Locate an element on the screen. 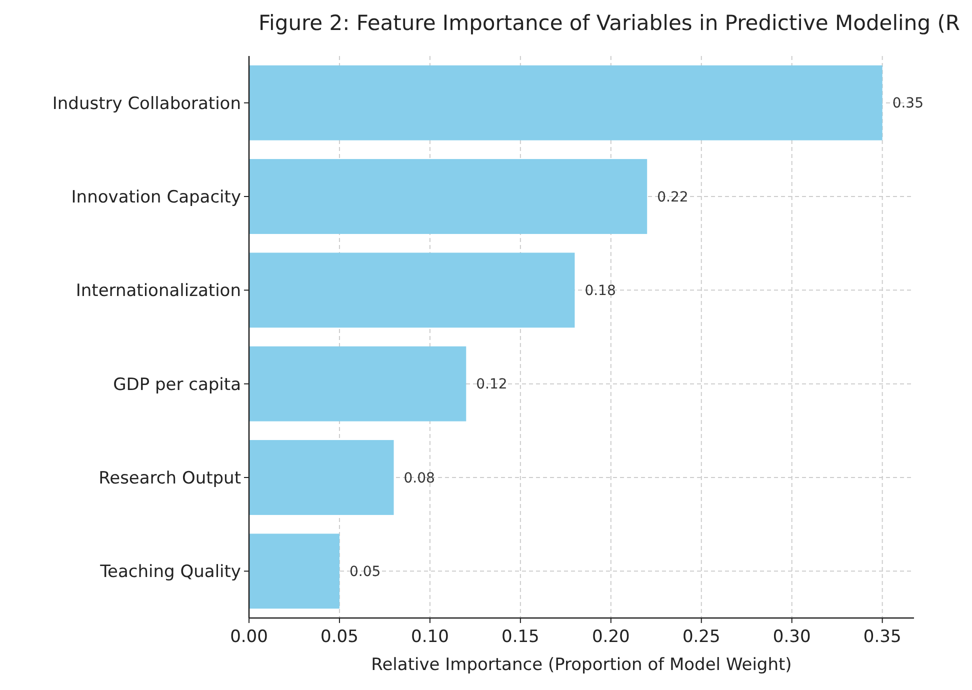  data-label: 0.12 is located at coordinates (492, 384).